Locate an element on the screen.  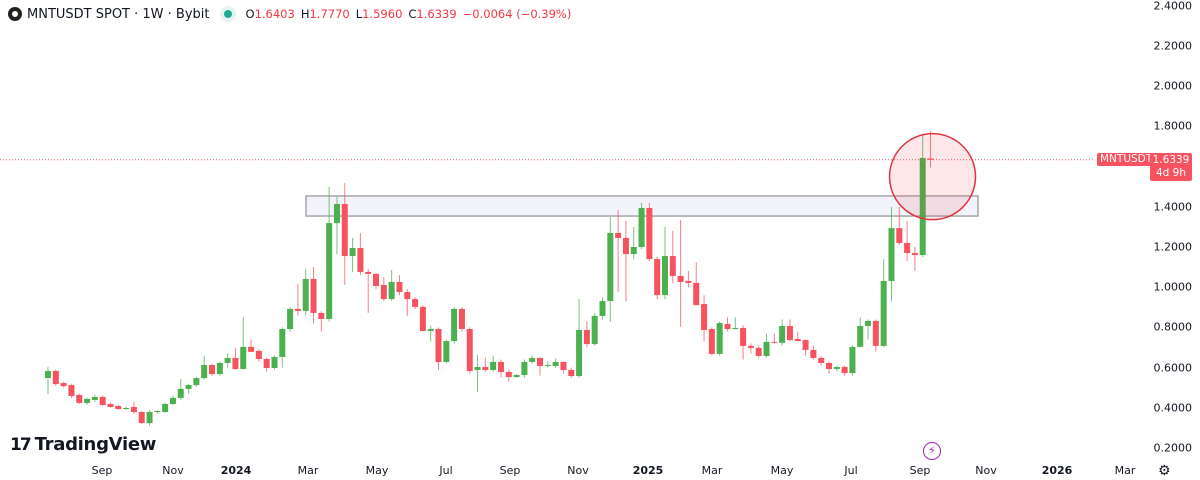
gear-icon: ⚙ is located at coordinates (1164, 471).